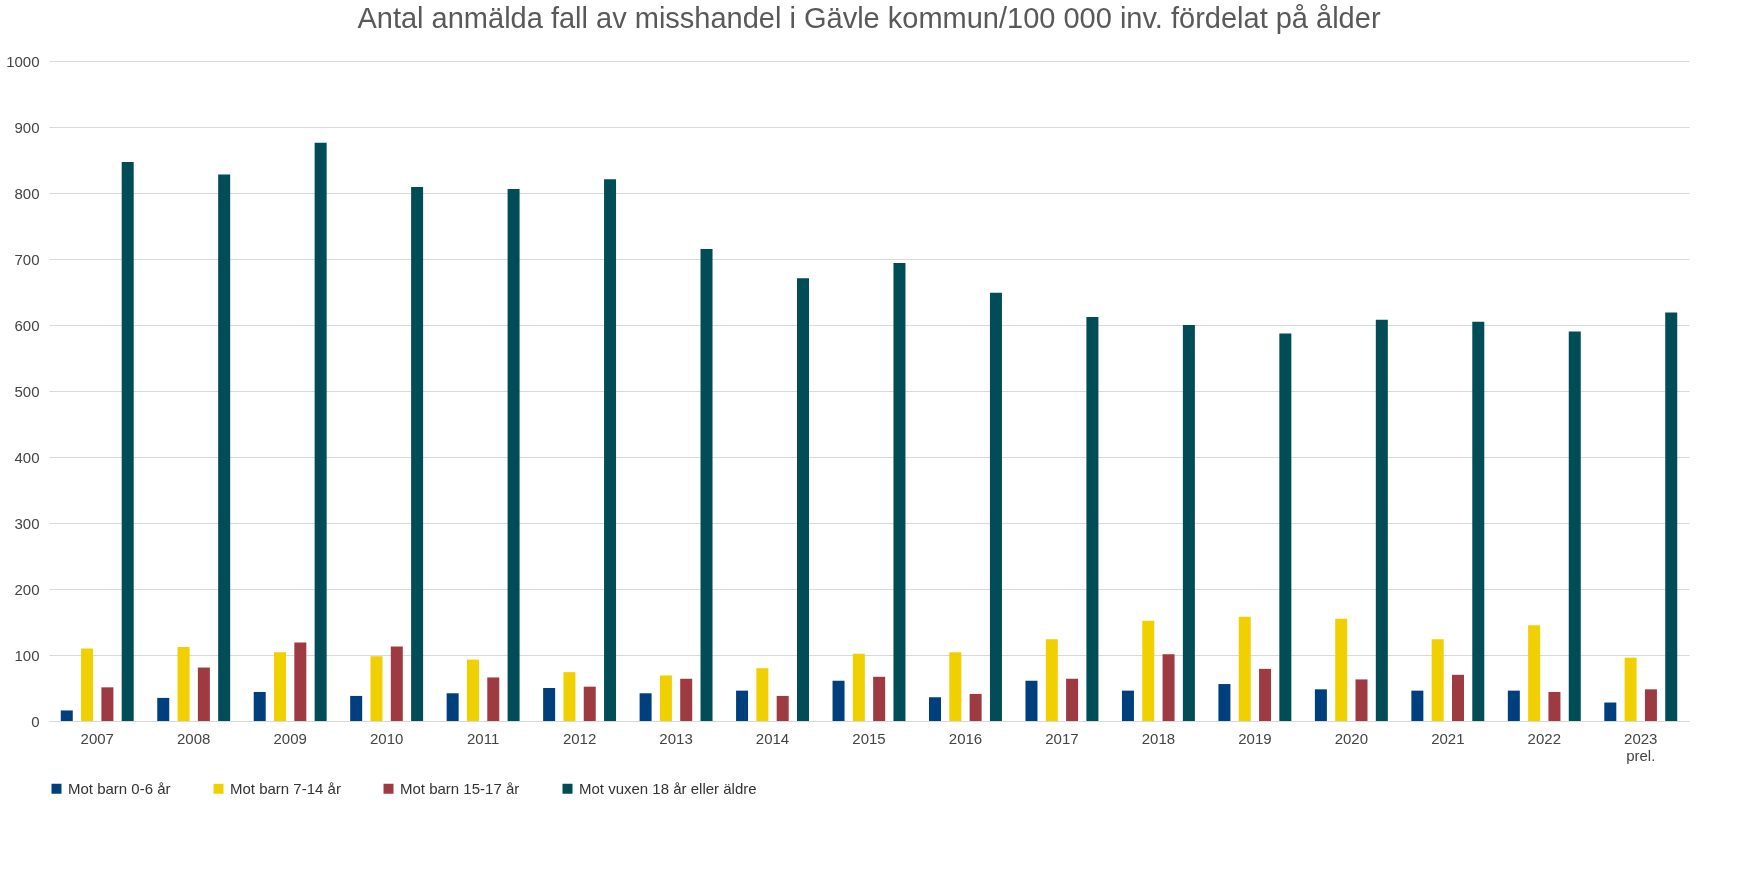  Describe the element at coordinates (27, 325) in the screenshot. I see `y-tick-label: 600` at that location.